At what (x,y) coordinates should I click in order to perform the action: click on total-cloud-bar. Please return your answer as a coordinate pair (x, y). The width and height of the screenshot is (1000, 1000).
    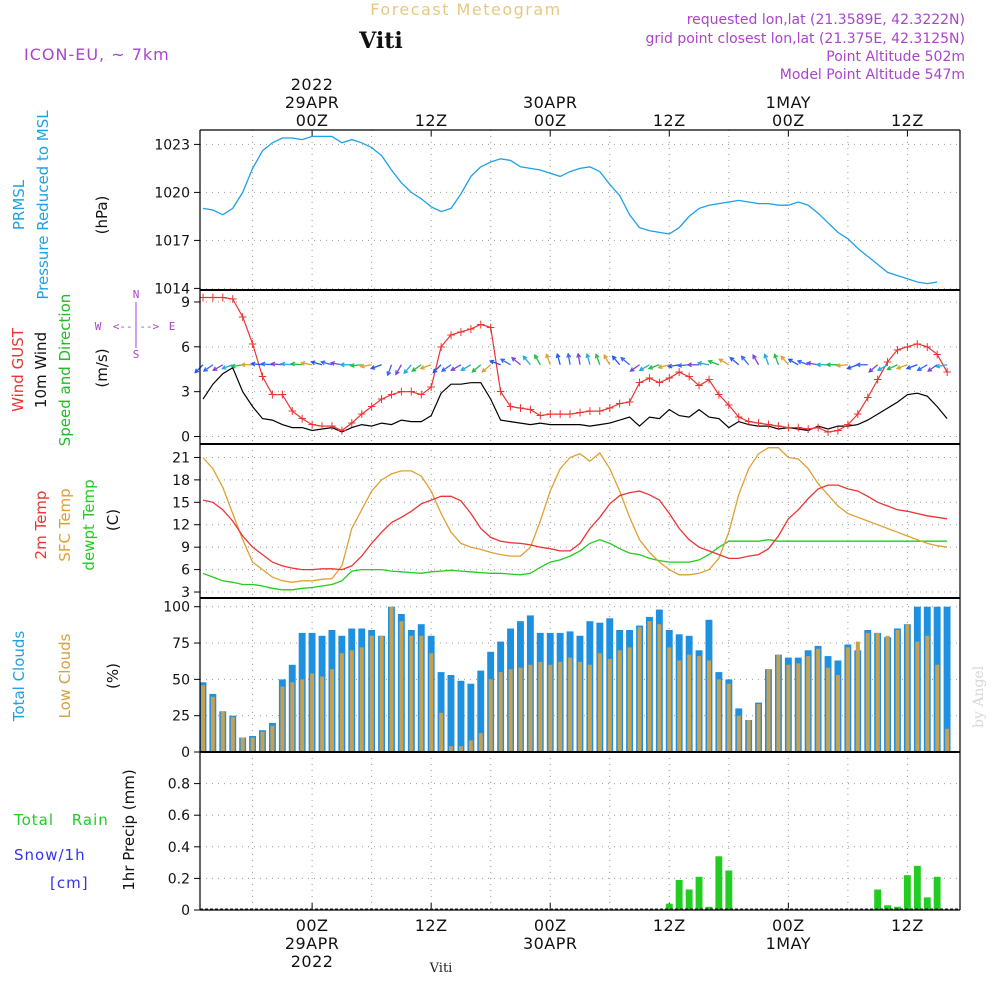
    Looking at the image, I should click on (947, 679).